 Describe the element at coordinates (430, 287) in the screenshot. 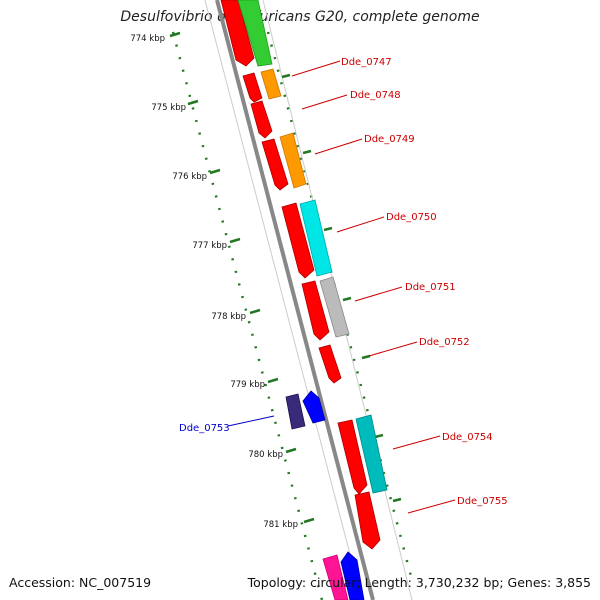

I see `gene-label-dde-0751: Dde_0751` at that location.